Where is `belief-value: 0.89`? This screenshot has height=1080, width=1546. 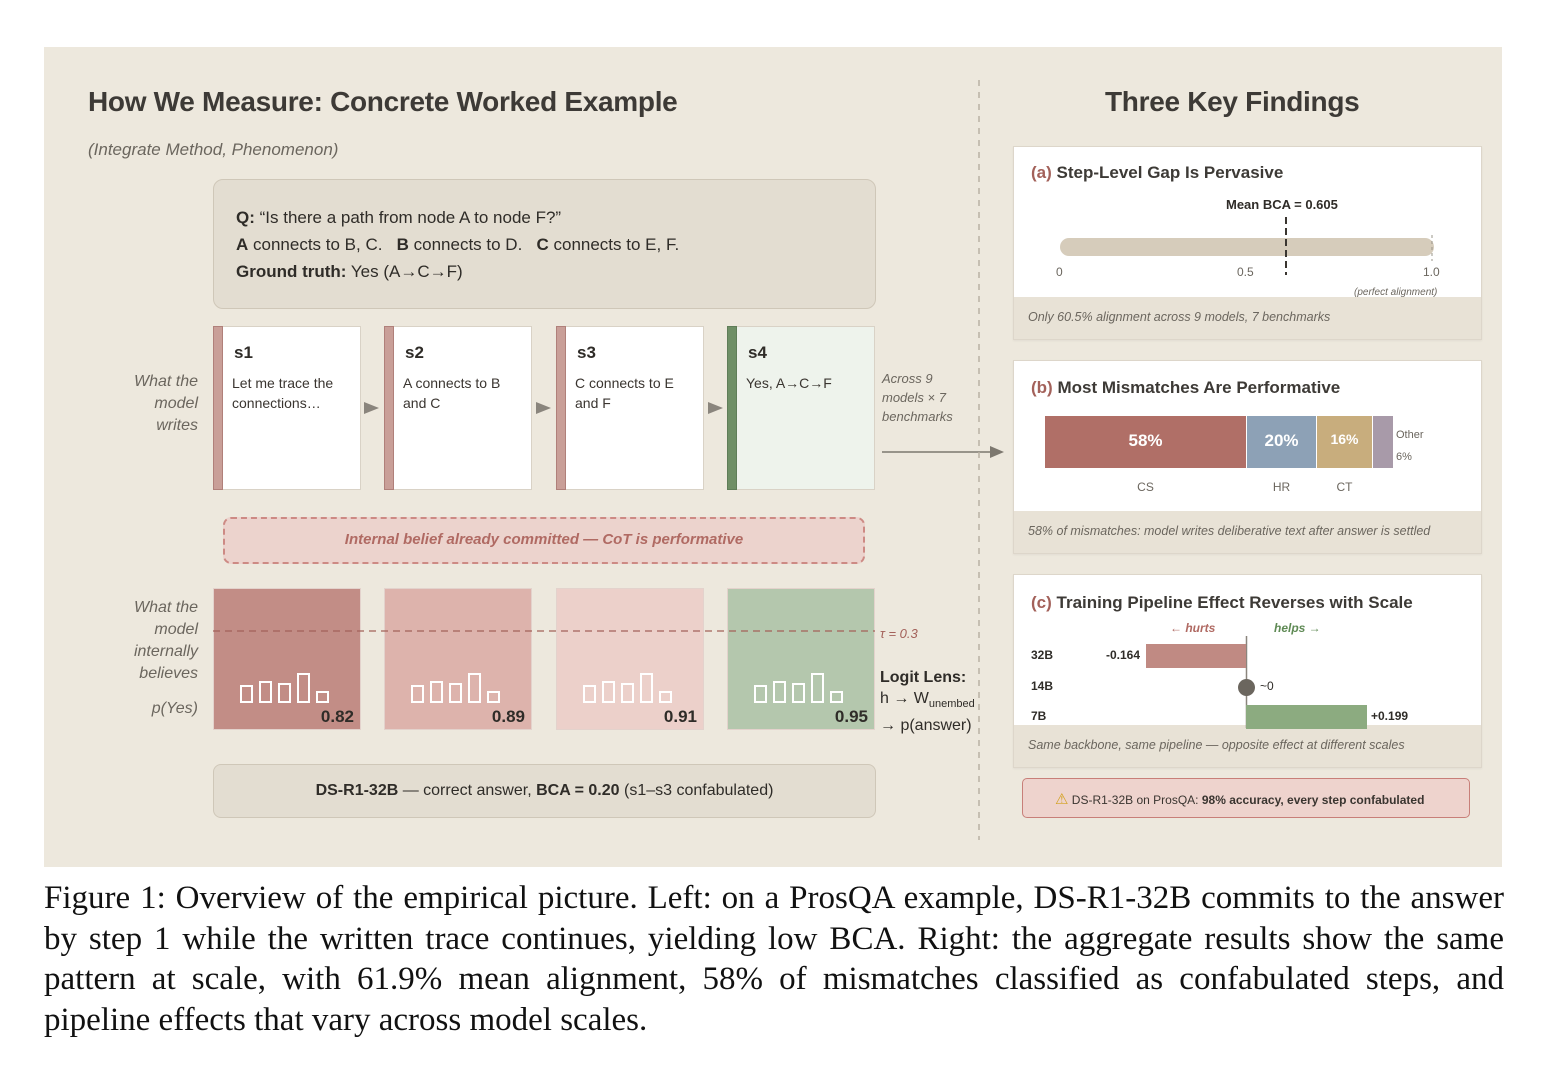 belief-value: 0.89 is located at coordinates (508, 716).